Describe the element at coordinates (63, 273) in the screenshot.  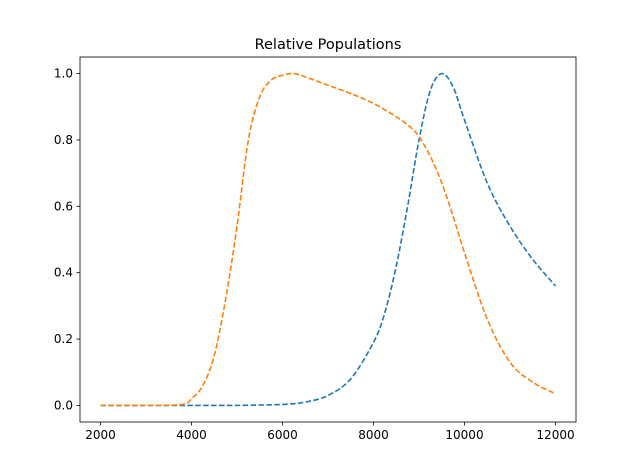
I see `y-tick-label: 0.4` at that location.